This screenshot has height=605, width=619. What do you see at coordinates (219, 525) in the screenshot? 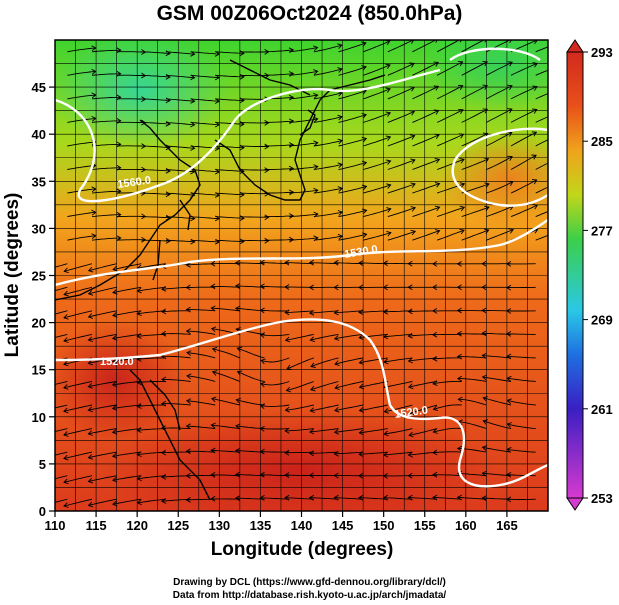
I see `x-tick-label: 130` at bounding box center [219, 525].